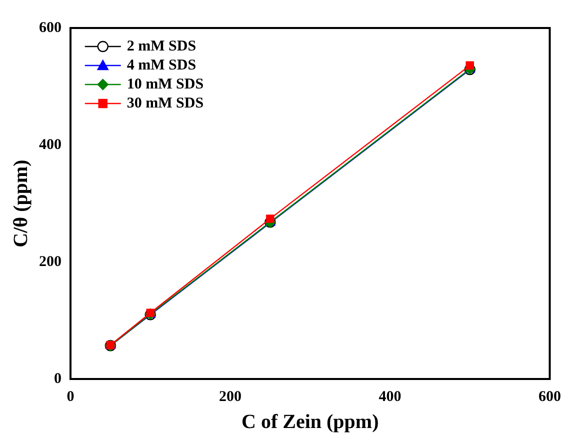 This screenshot has height=445, width=572. Describe the element at coordinates (161, 65) in the screenshot. I see `legend-label: 4 mM SDS` at that location.